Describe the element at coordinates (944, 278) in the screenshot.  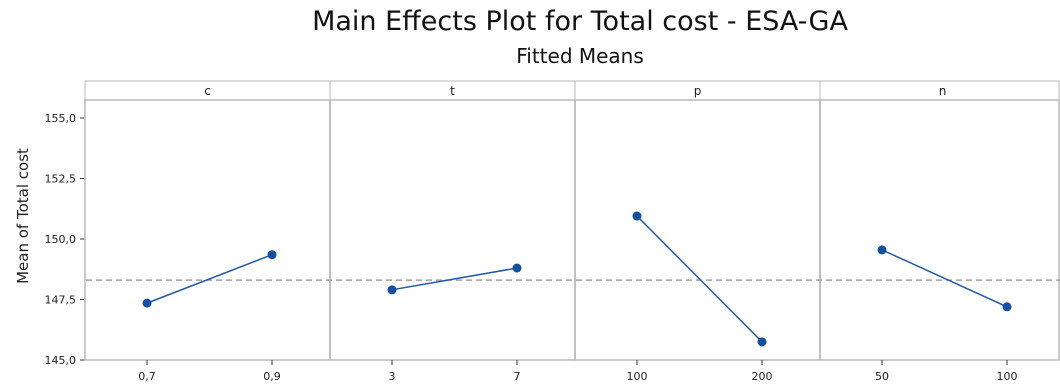
I see `effect-line-n` at that location.